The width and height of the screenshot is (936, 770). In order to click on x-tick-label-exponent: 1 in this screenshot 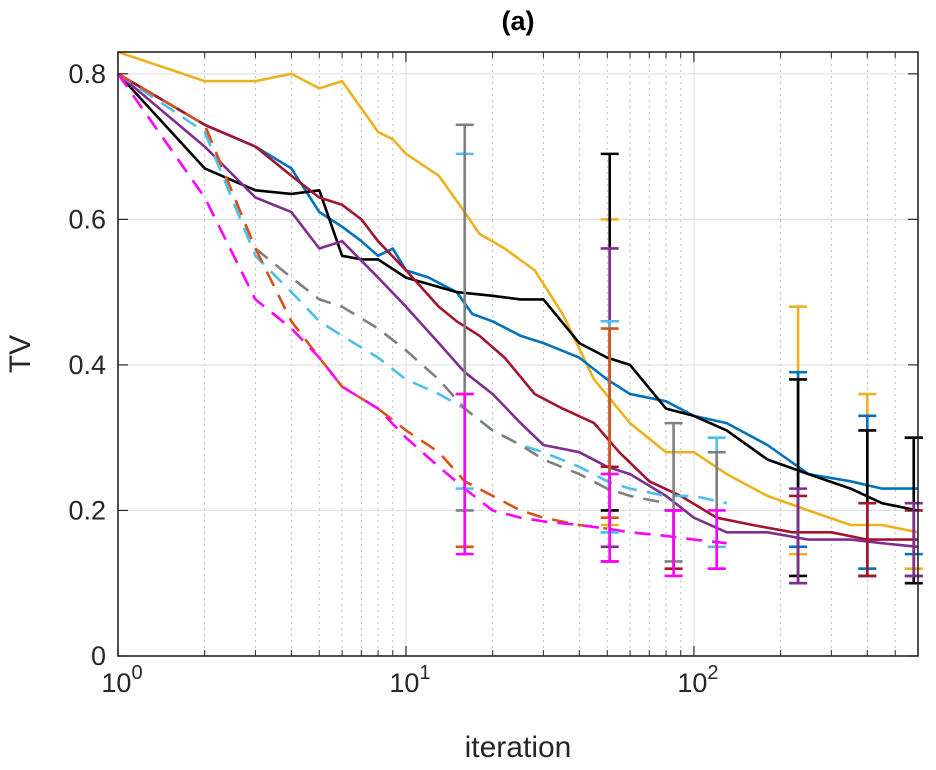, I will do `click(424, 673)`.